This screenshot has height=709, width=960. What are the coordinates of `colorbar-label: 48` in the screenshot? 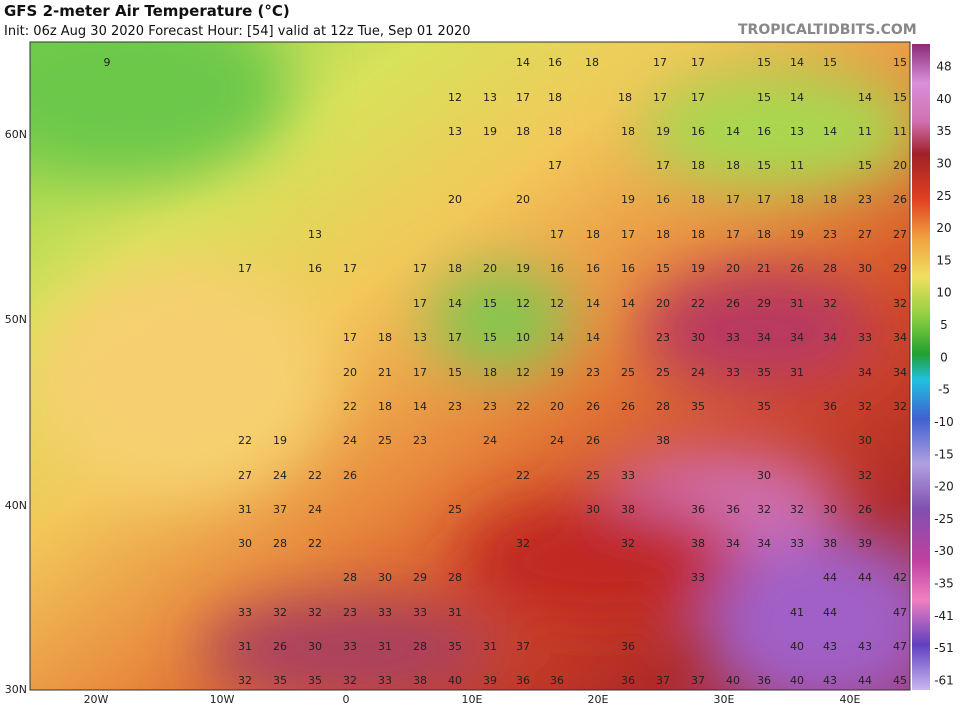 It's located at (943, 67).